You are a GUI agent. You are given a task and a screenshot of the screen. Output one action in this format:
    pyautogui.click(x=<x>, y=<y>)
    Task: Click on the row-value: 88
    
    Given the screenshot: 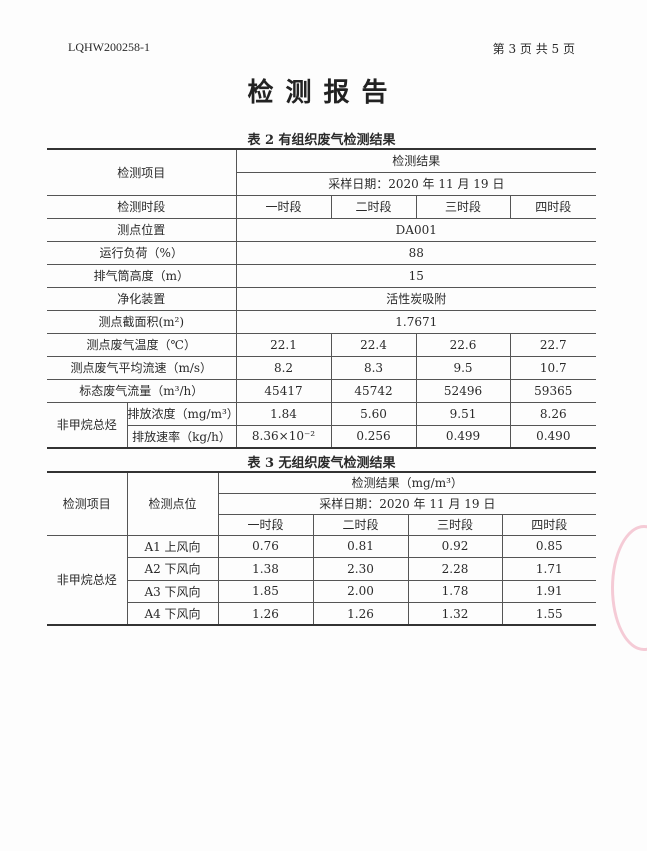 What is the action you would take?
    pyautogui.click(x=416, y=252)
    